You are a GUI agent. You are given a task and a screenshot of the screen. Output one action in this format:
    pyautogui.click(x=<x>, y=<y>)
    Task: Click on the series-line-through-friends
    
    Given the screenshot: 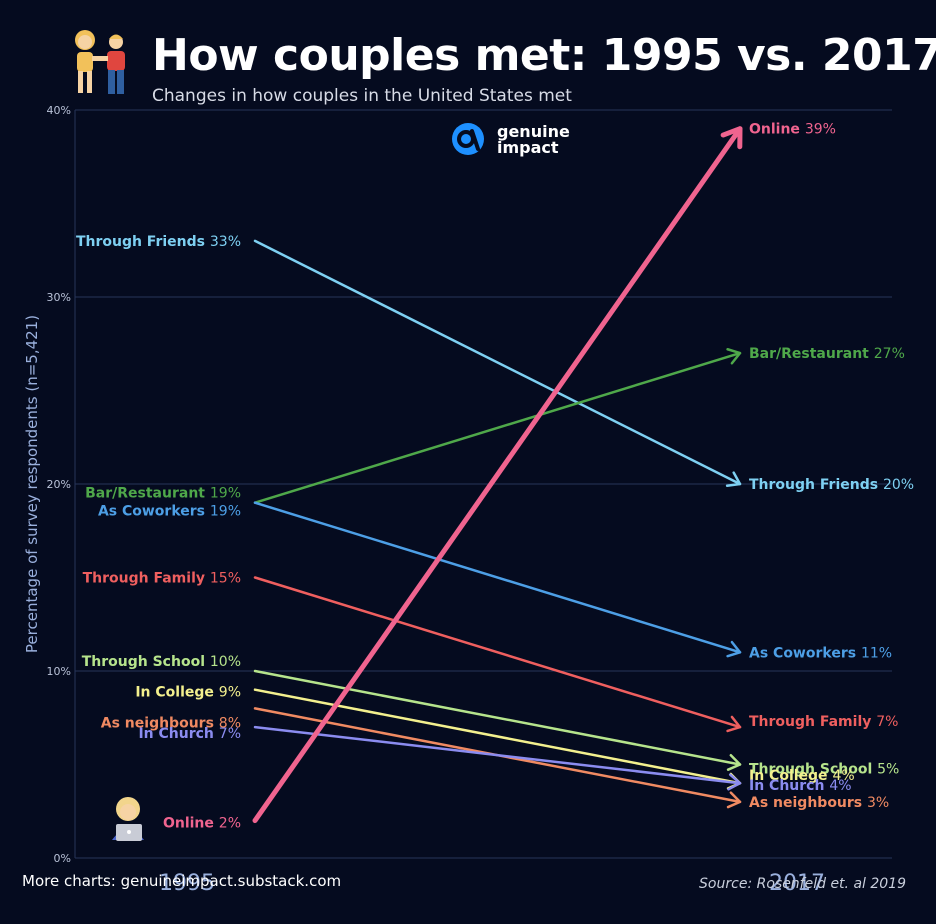 What is the action you would take?
    pyautogui.click(x=497, y=362)
    